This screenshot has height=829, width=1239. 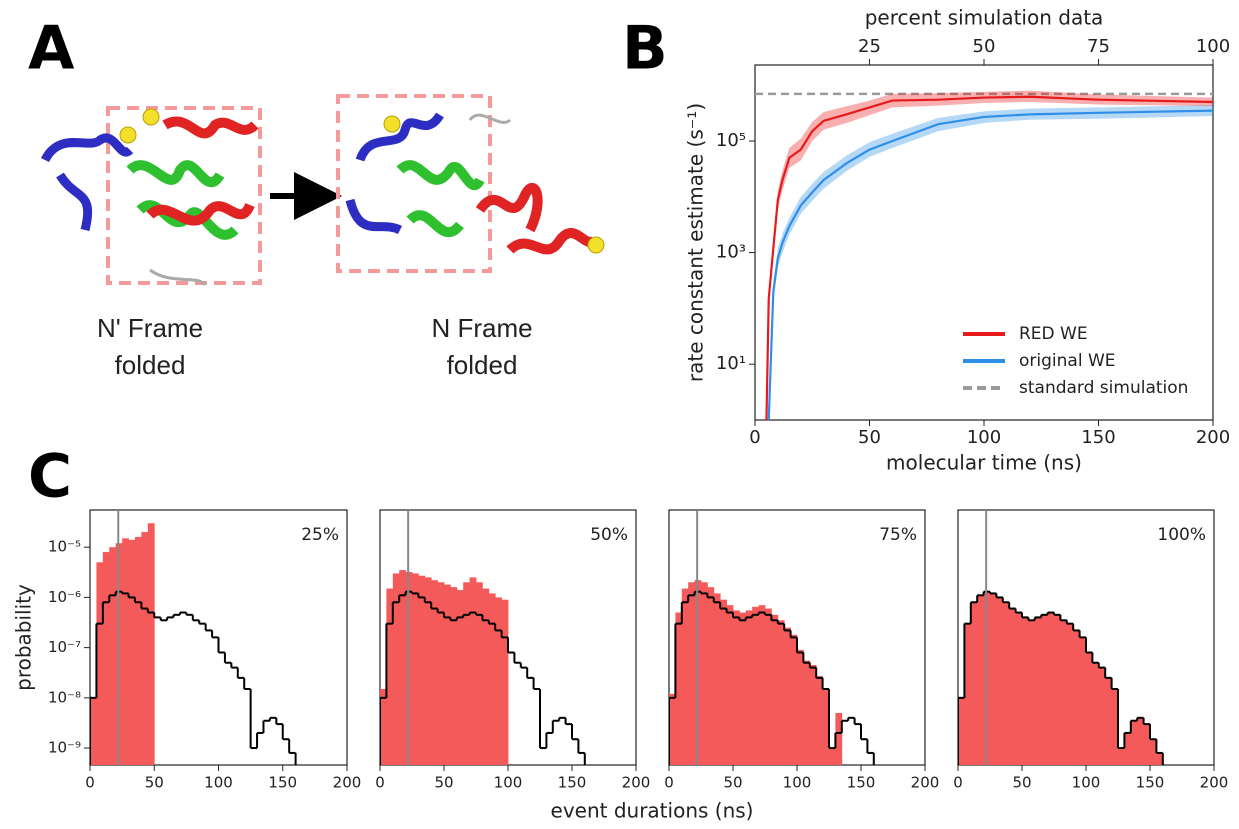 What do you see at coordinates (150, 328) in the screenshot?
I see `caption: N' Frame` at bounding box center [150, 328].